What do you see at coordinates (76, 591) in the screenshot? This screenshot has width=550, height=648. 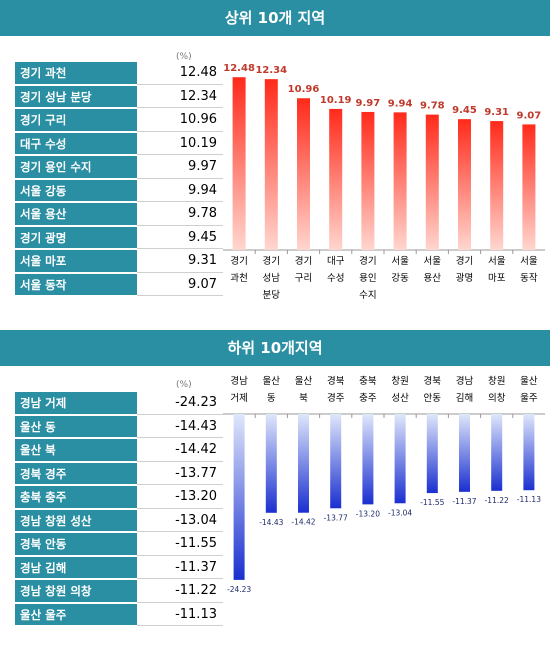 I see `bottom-row-label: 경남 창원 의창` at bounding box center [76, 591].